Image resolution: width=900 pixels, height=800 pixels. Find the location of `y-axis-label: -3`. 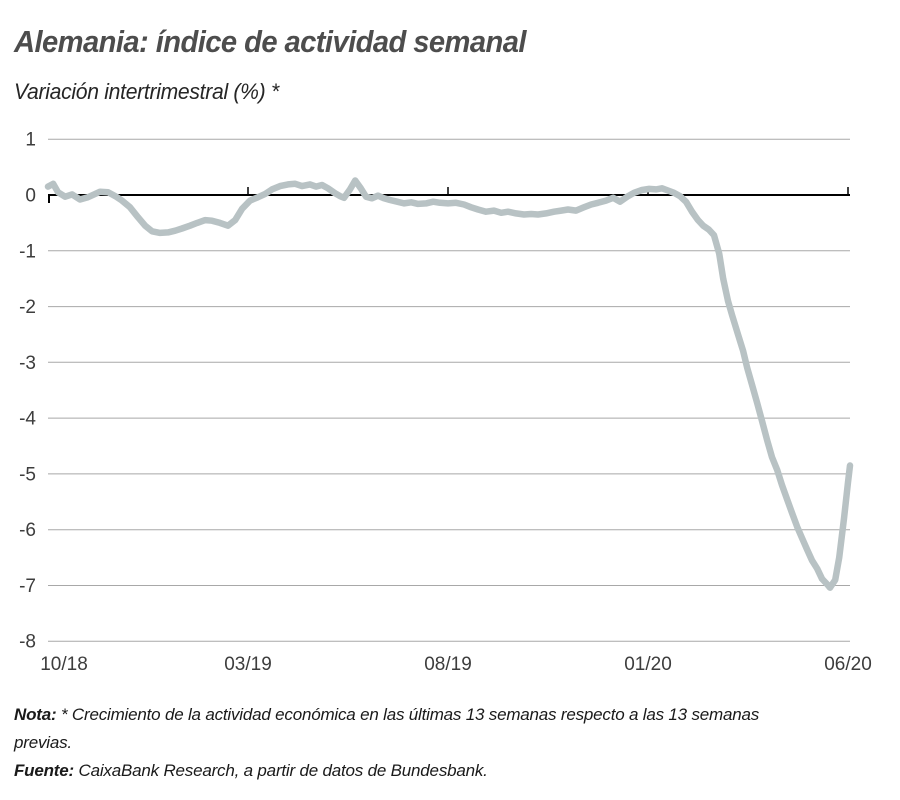

y-axis-label: -3 is located at coordinates (27, 363).